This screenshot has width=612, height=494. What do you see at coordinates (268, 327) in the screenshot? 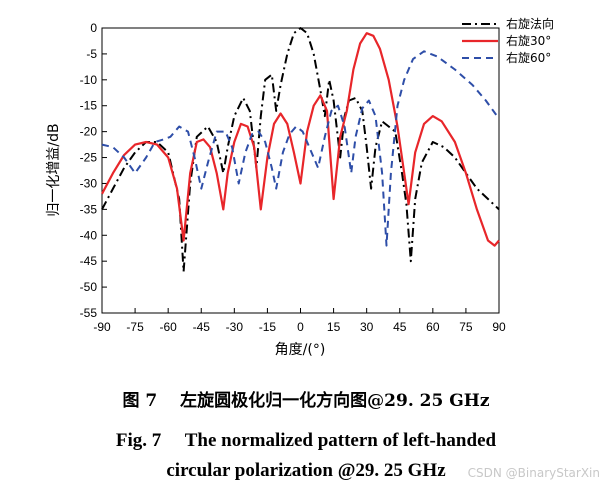
I see `x-tick-label: -15` at bounding box center [268, 327].